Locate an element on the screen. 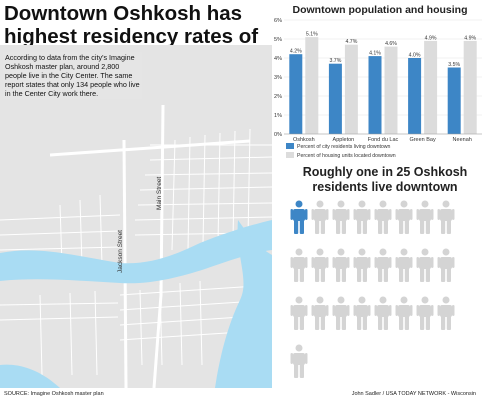 This screenshot has width=484, height=401. bar-value-label: 4.0% is located at coordinates (415, 56).